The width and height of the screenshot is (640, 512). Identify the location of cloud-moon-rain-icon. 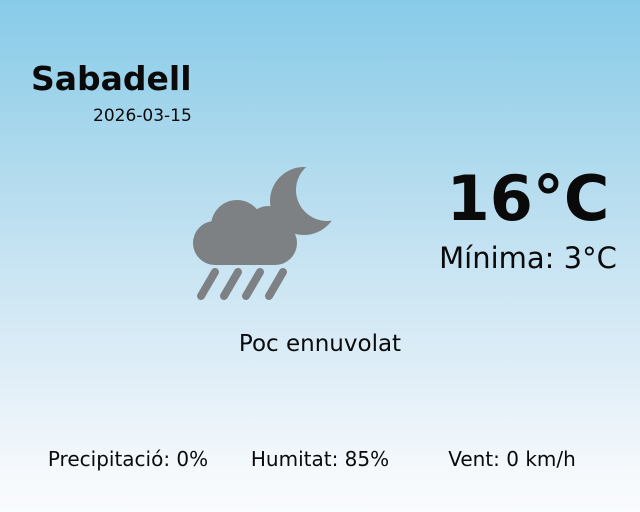
(270, 232).